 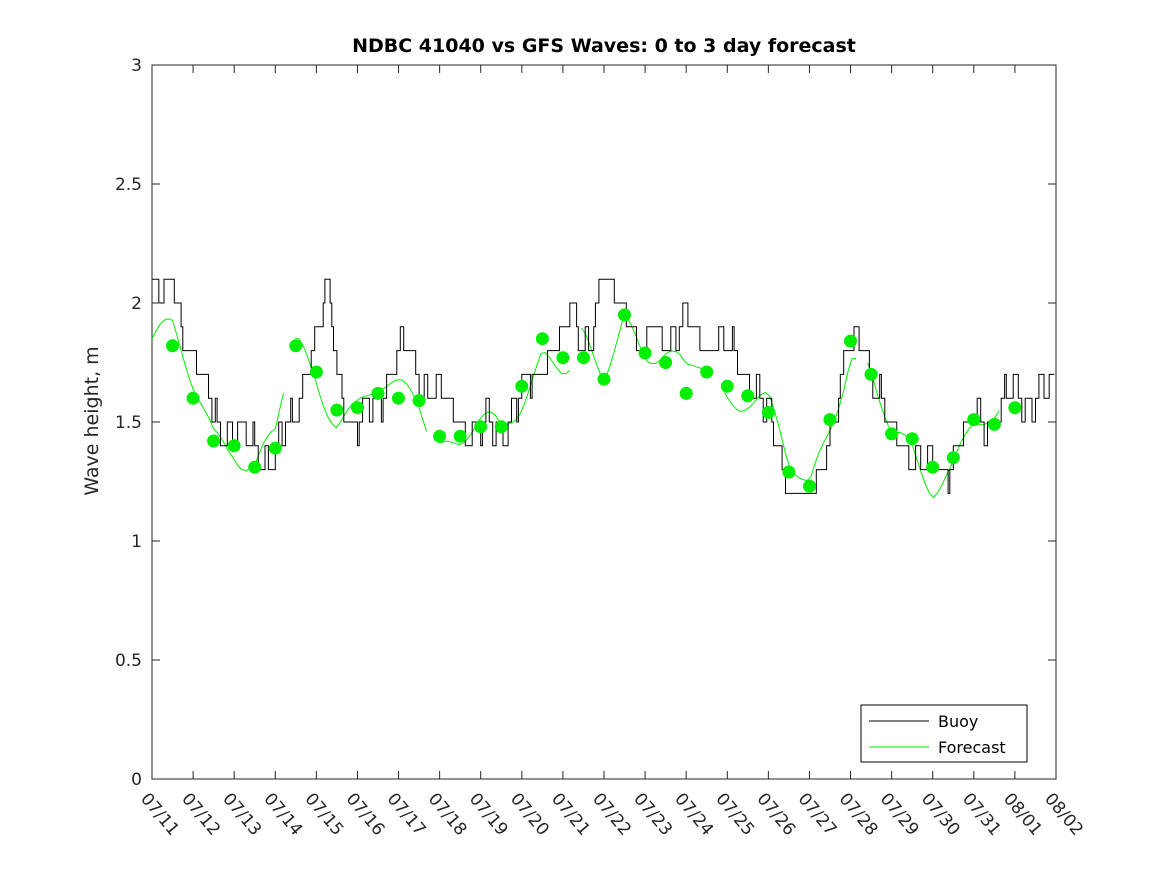 I want to click on x-tick-label: 07/15, so click(x=324, y=814).